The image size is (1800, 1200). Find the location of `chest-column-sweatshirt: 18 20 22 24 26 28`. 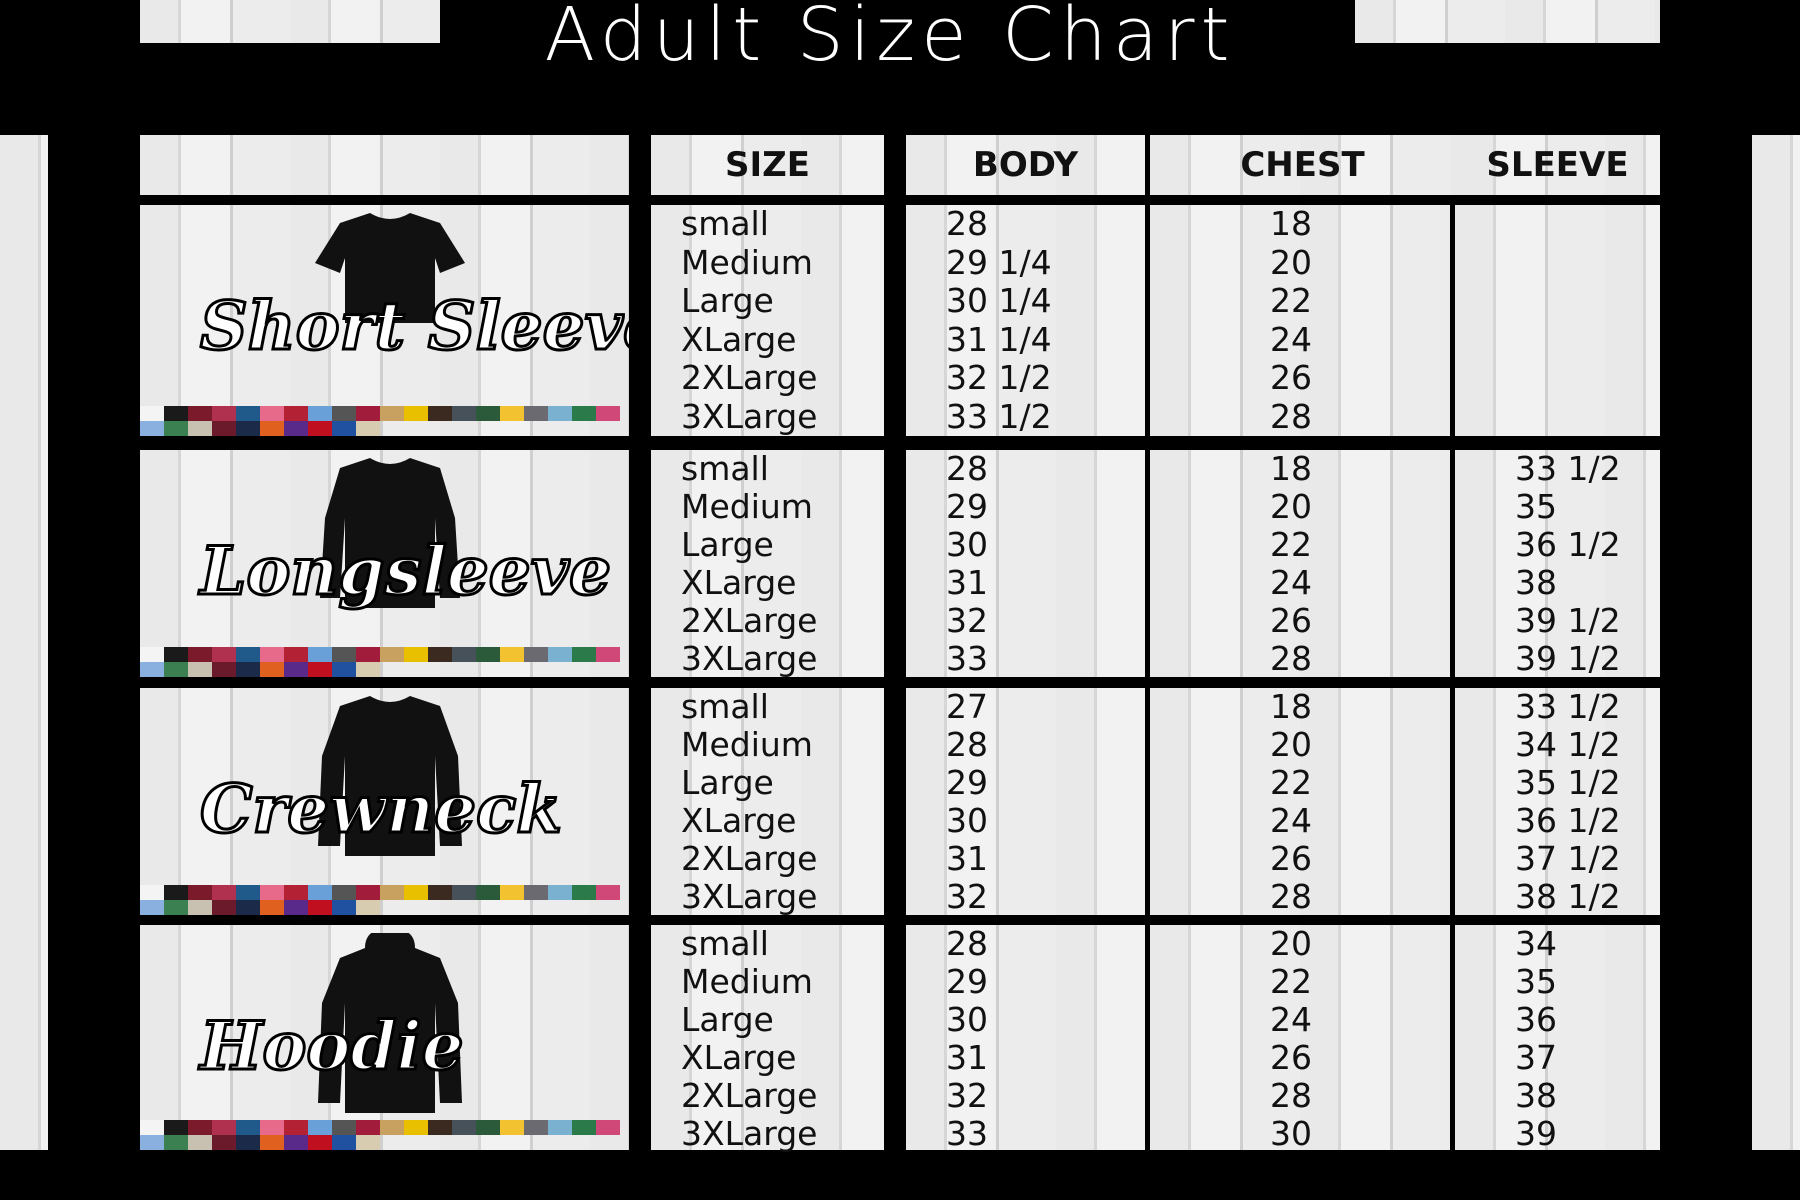

chest-column-sweatshirt: 18 20 22 24 26 28 is located at coordinates (1300, 801).